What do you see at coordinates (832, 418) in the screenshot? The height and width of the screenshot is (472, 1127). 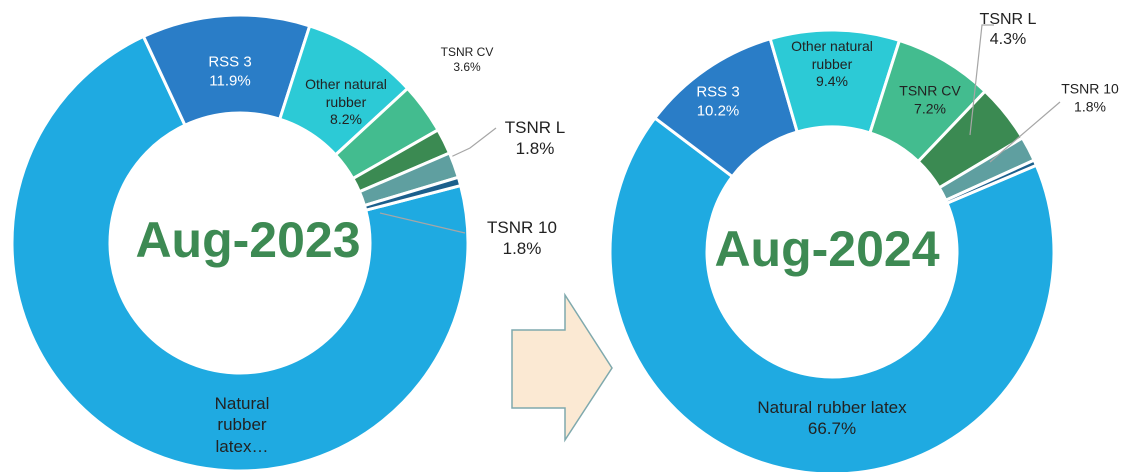 I see `slice-label: Natural rubber latex 66.7%` at bounding box center [832, 418].